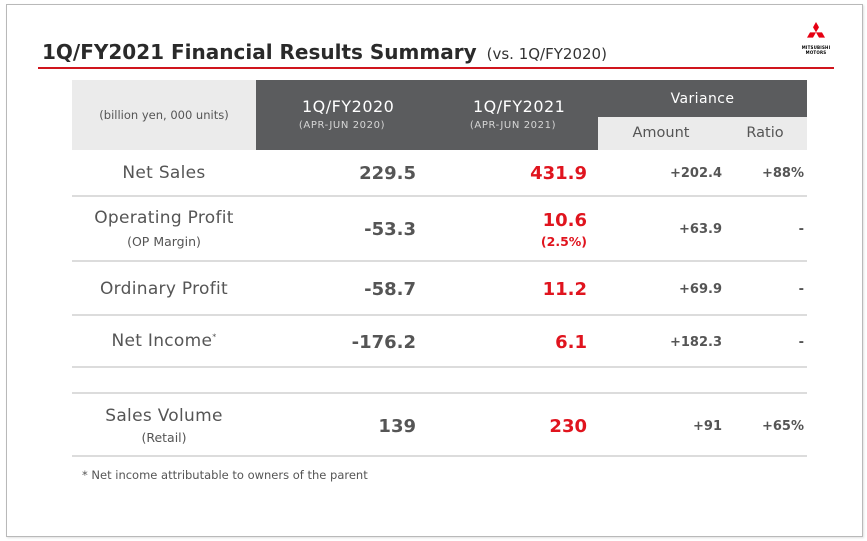 The height and width of the screenshot is (541, 867). Describe the element at coordinates (702, 133) in the screenshot. I see `header-variance-subrow` at that location.